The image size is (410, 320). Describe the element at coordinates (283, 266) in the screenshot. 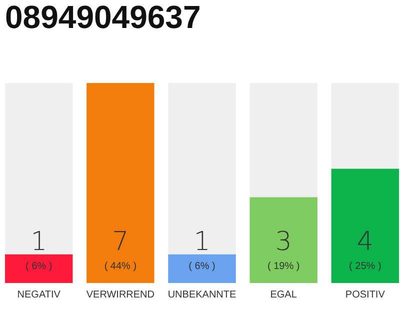

I see `annotation: ( 19% )` at that location.